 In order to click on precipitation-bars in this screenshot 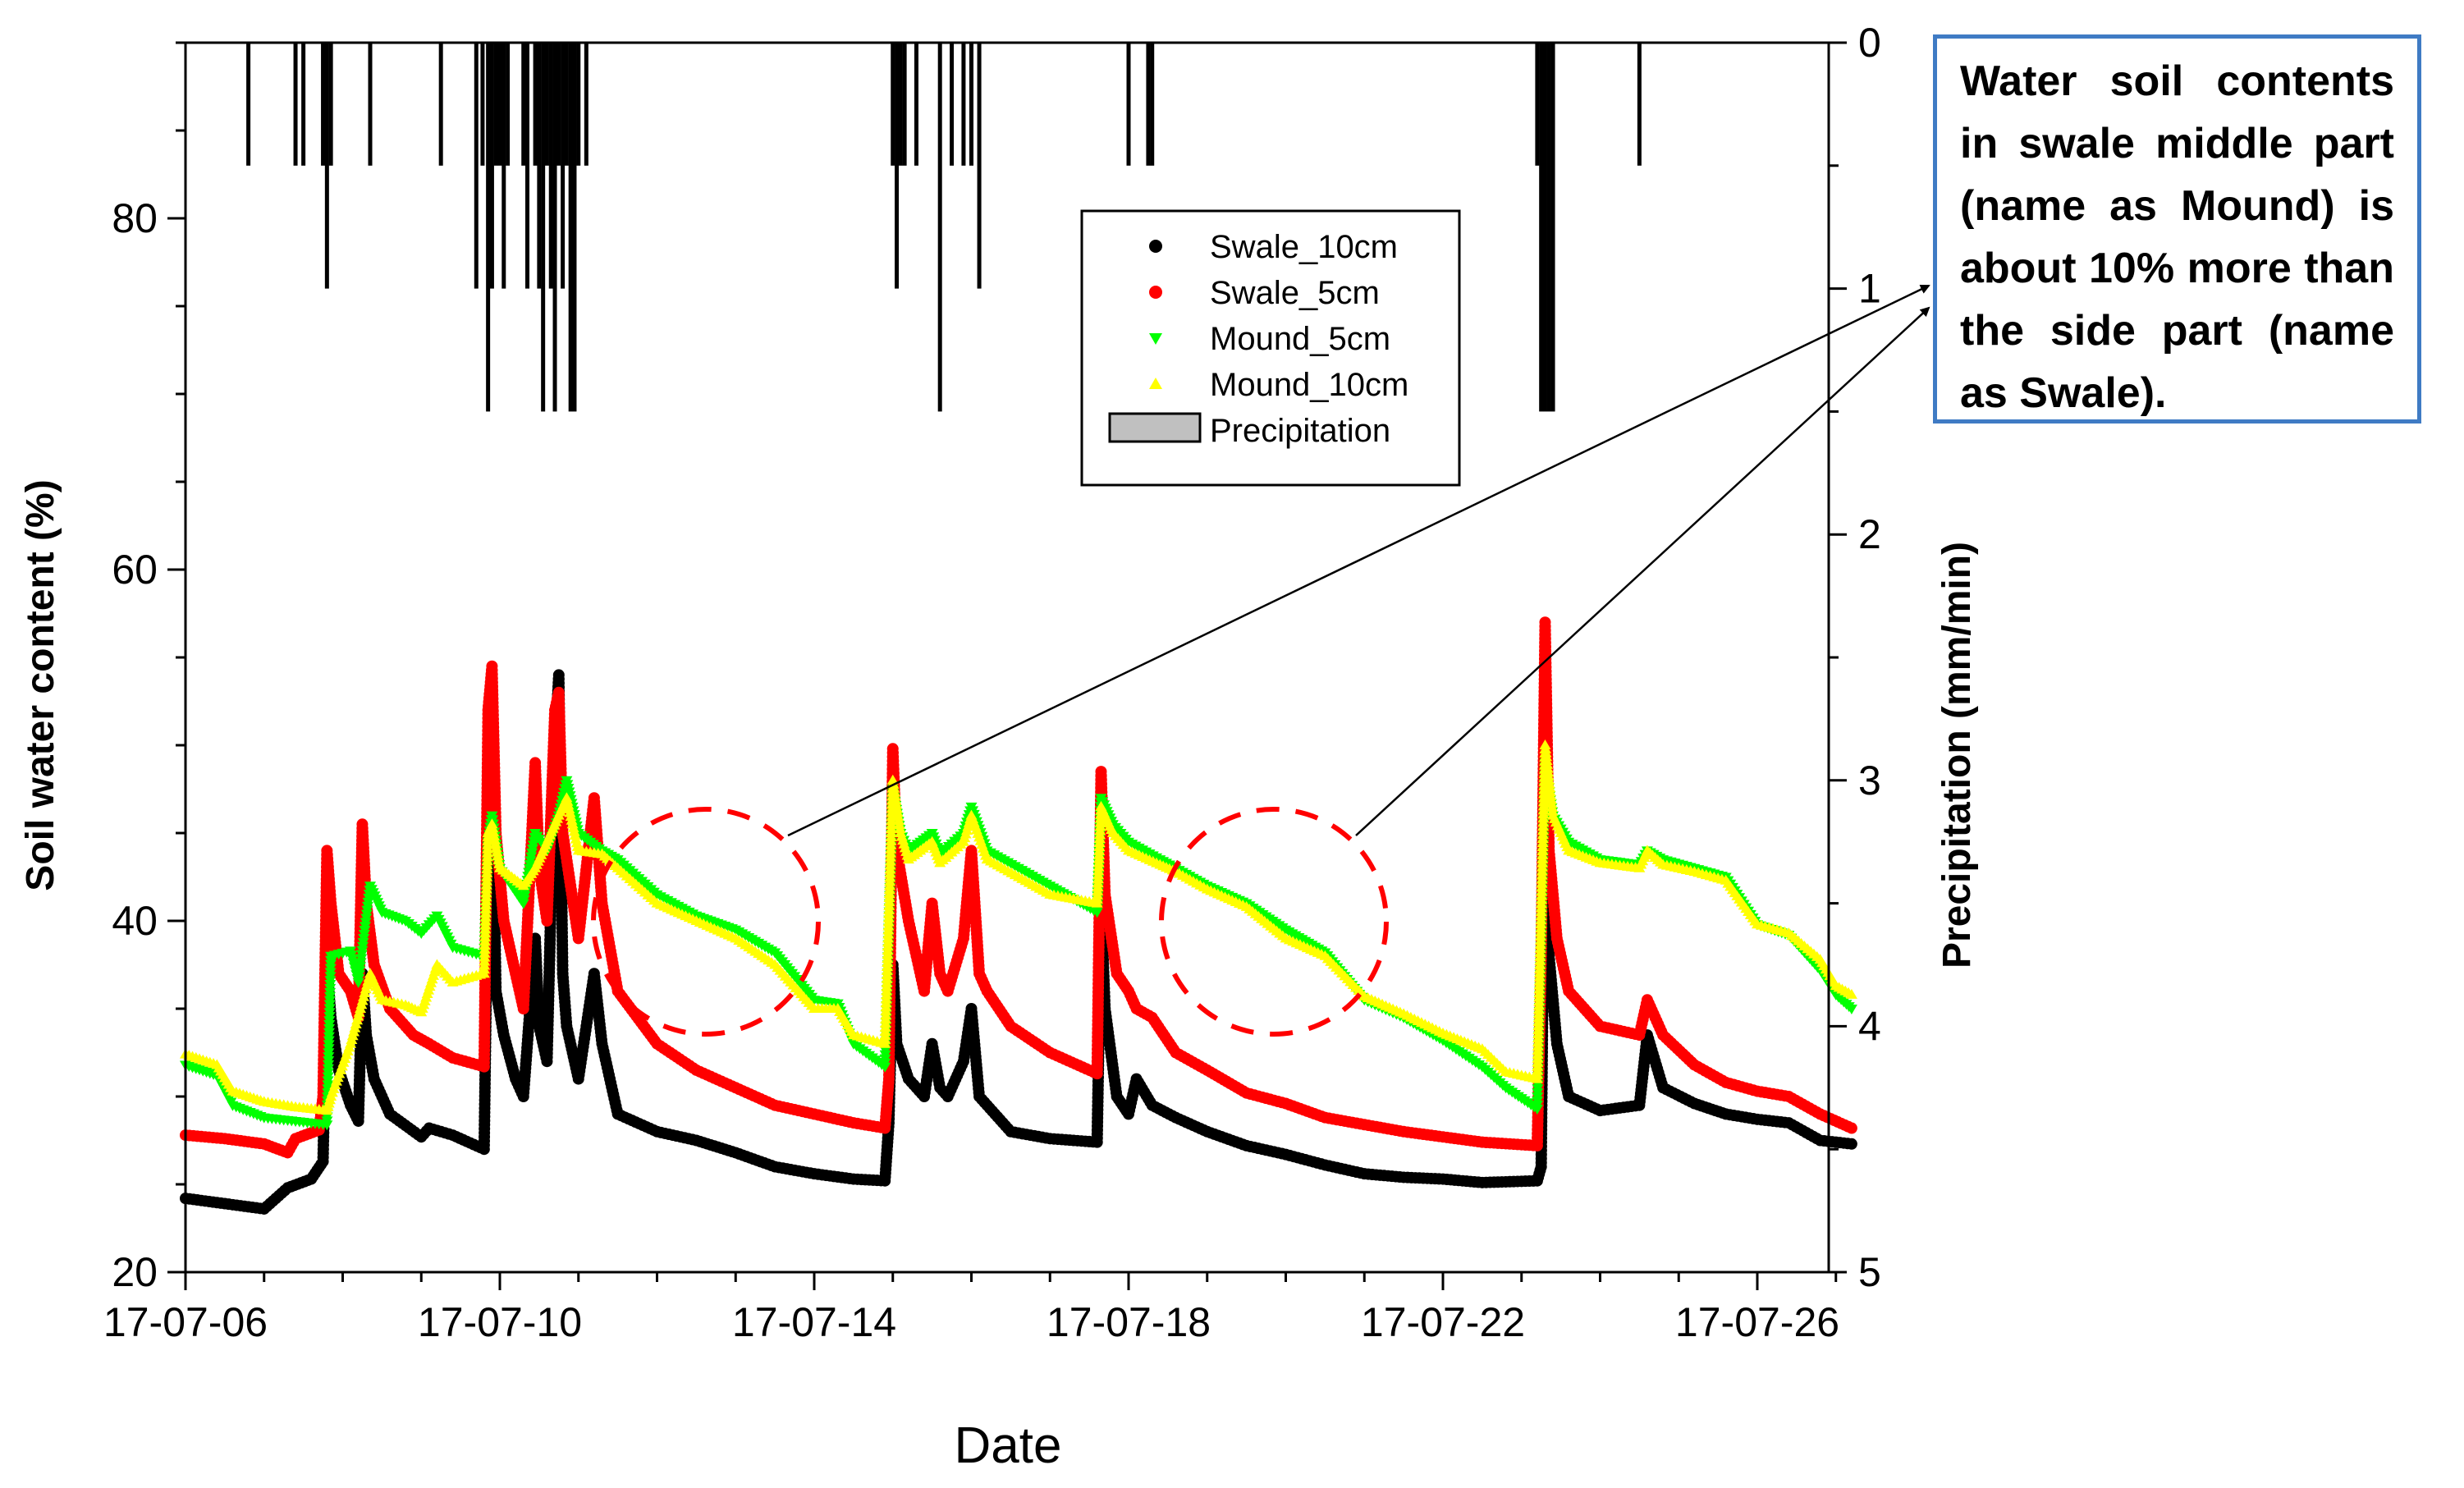, I will do `click(944, 228)`.